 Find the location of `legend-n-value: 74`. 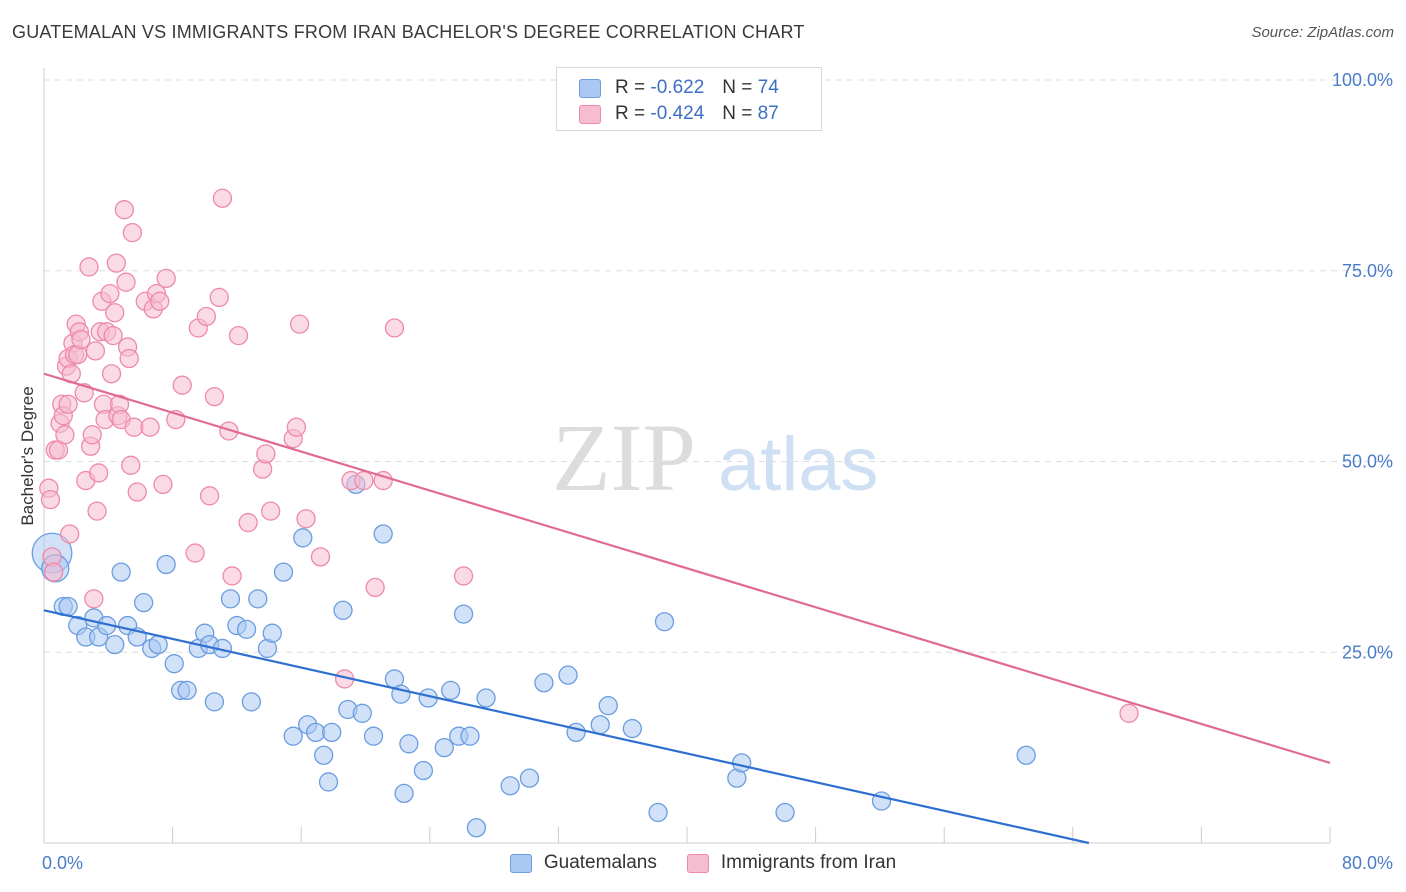

legend-n-value: 74 is located at coordinates (768, 87).